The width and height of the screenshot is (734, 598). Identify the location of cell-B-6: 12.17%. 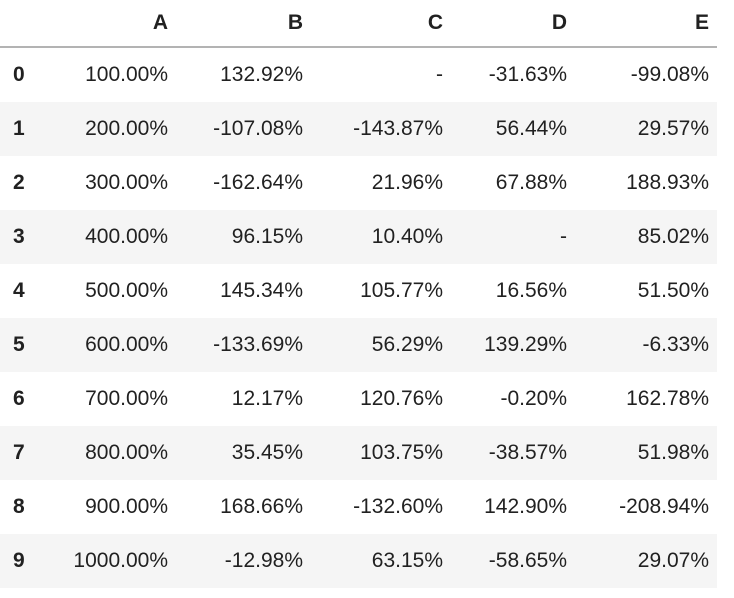
(267, 398).